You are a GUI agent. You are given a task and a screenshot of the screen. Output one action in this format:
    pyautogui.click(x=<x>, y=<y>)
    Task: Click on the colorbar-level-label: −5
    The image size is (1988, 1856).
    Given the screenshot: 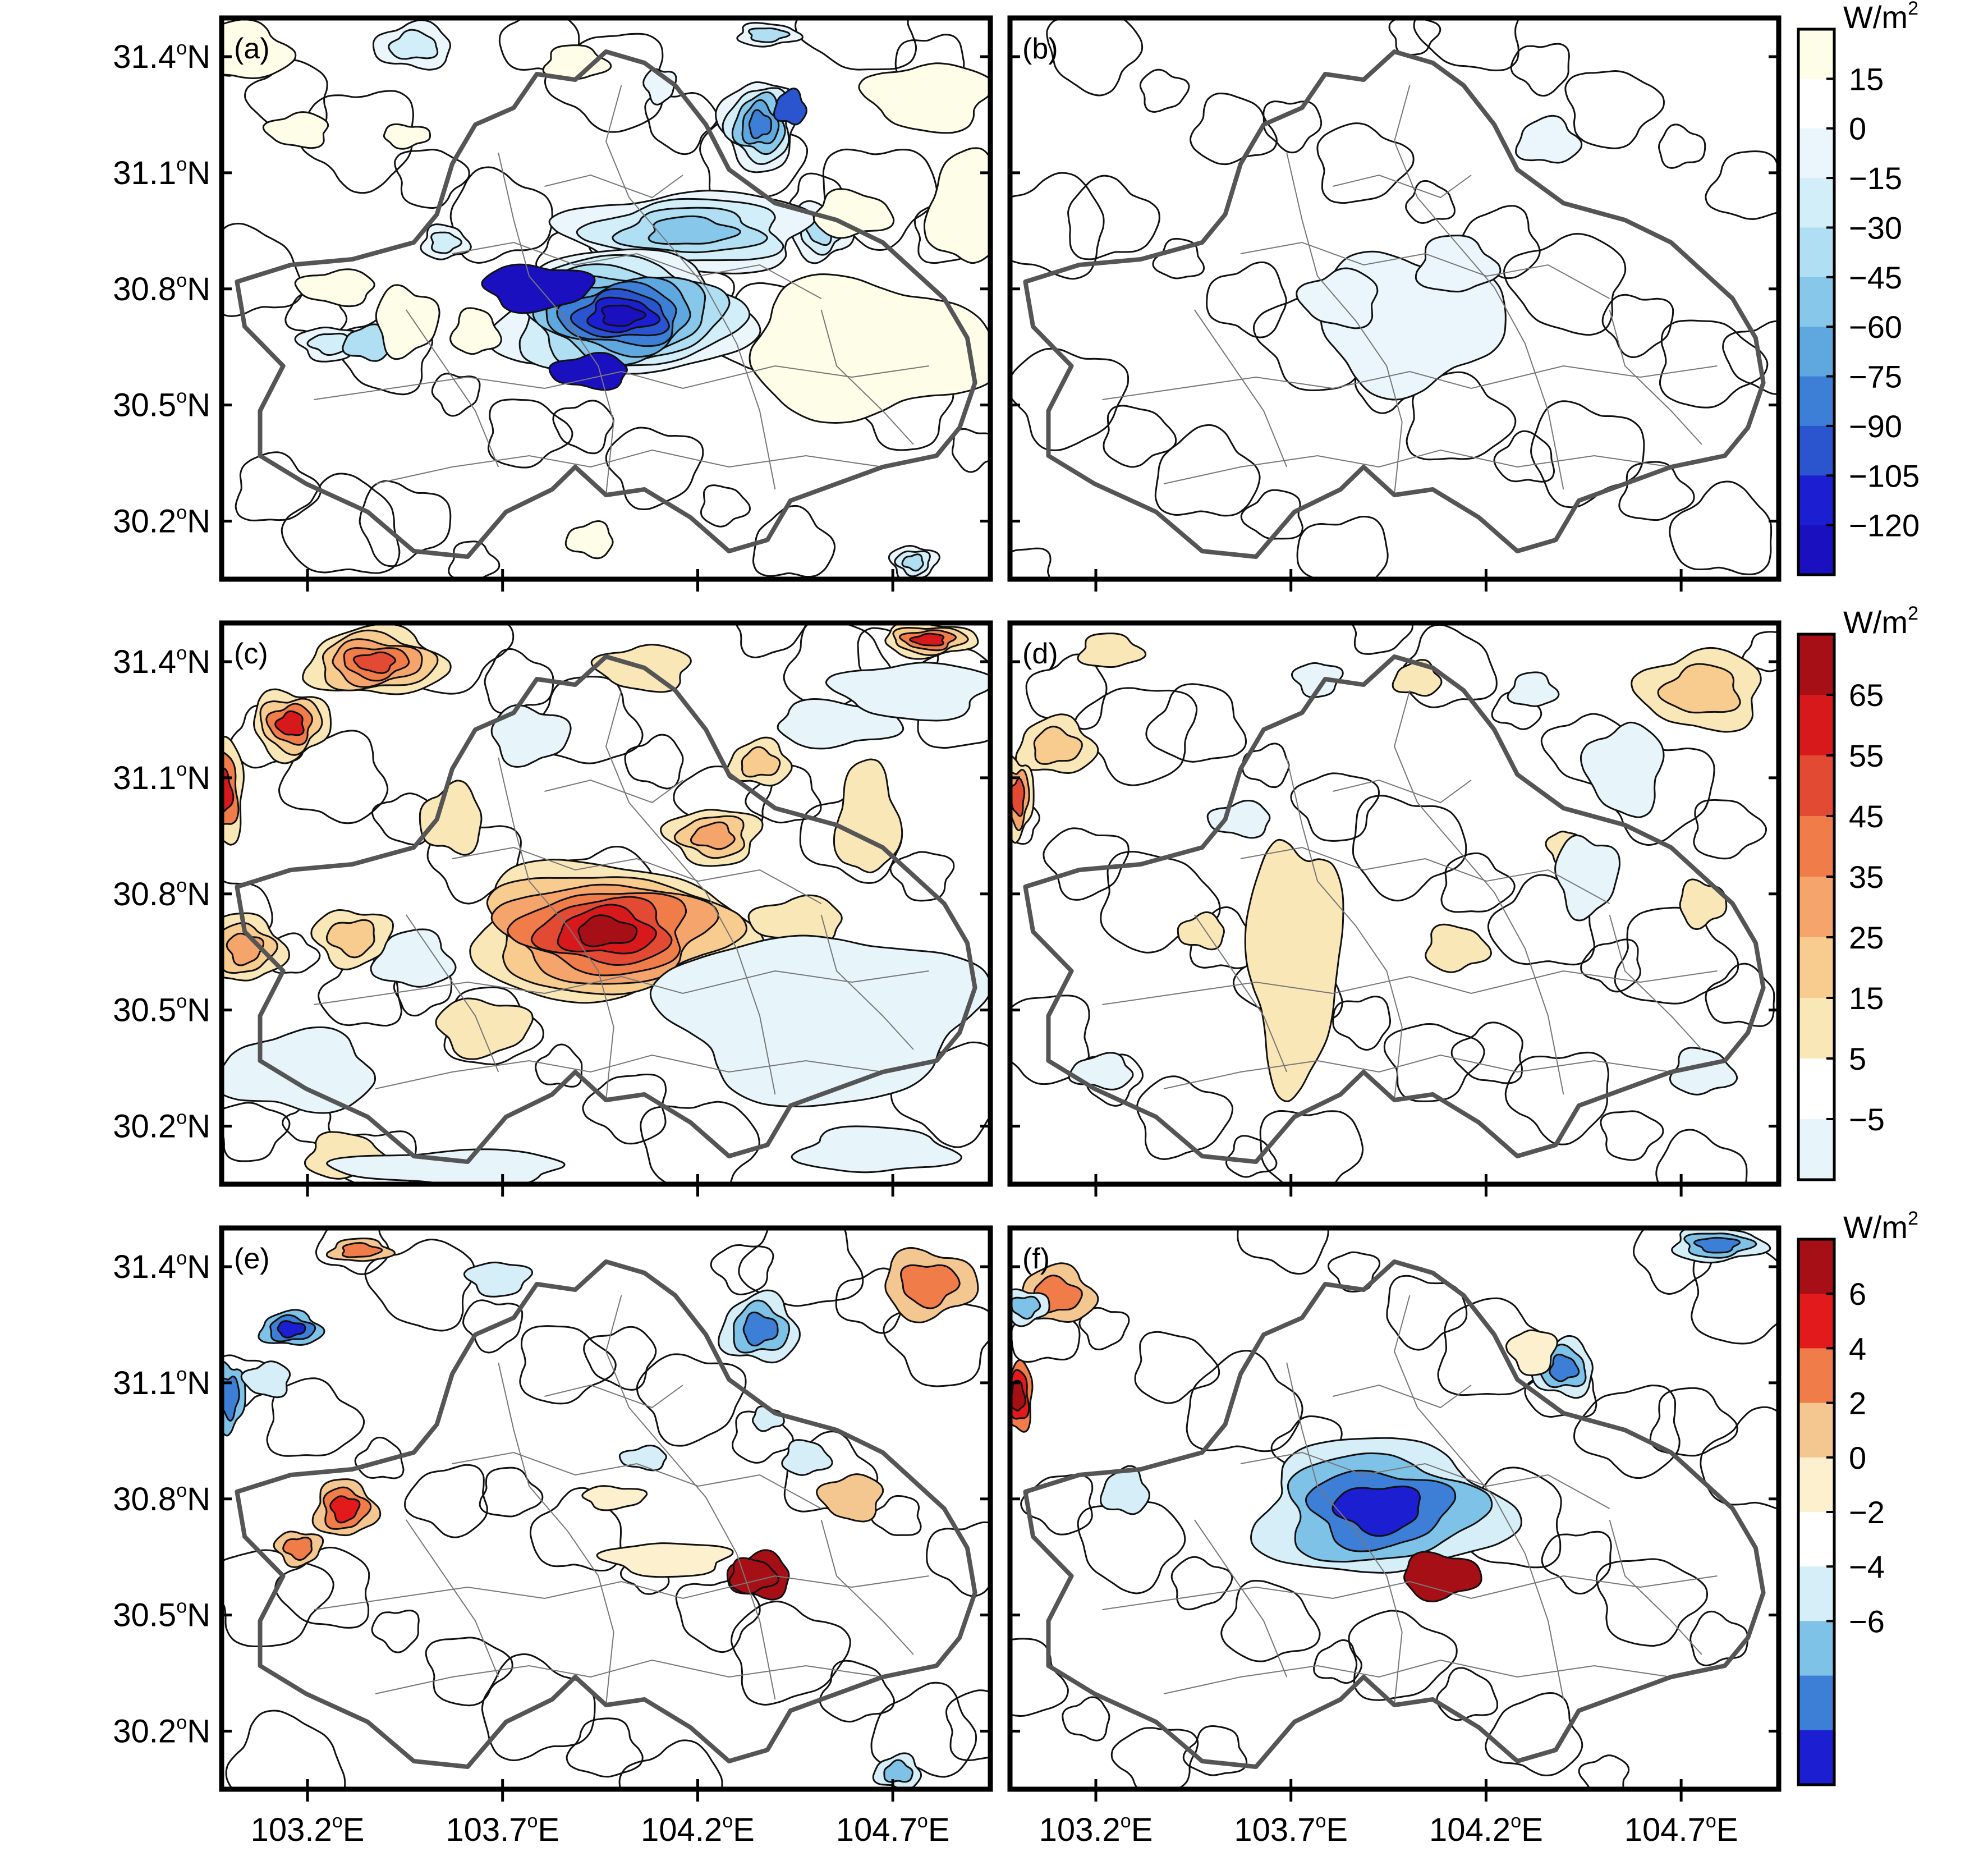 What is the action you would take?
    pyautogui.click(x=1867, y=1119)
    